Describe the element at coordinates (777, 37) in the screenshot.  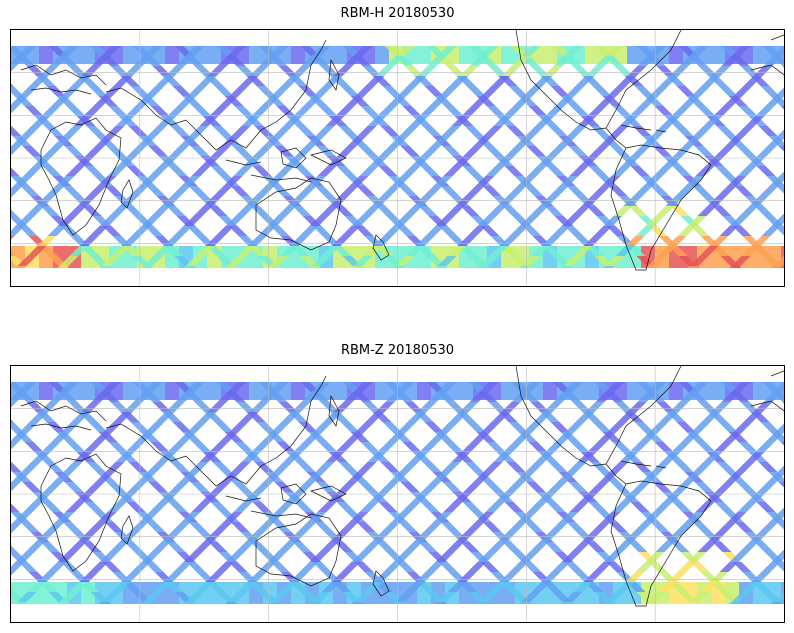
I see `coastline` at that location.